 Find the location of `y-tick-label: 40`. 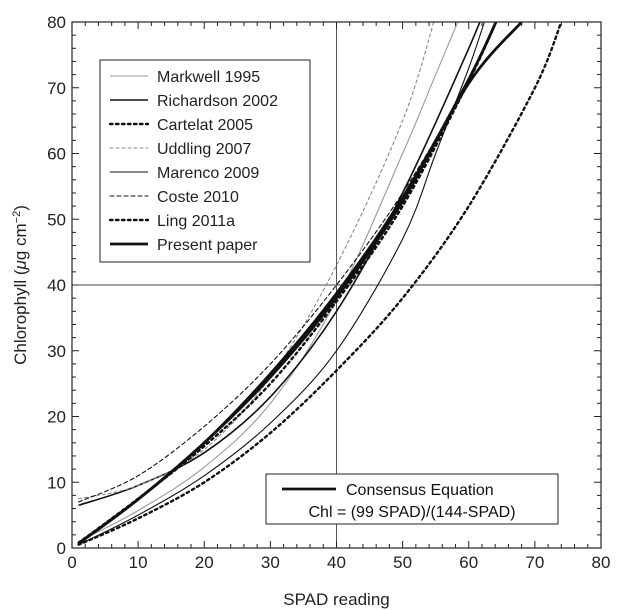

y-tick-label: 40 is located at coordinates (56, 285).